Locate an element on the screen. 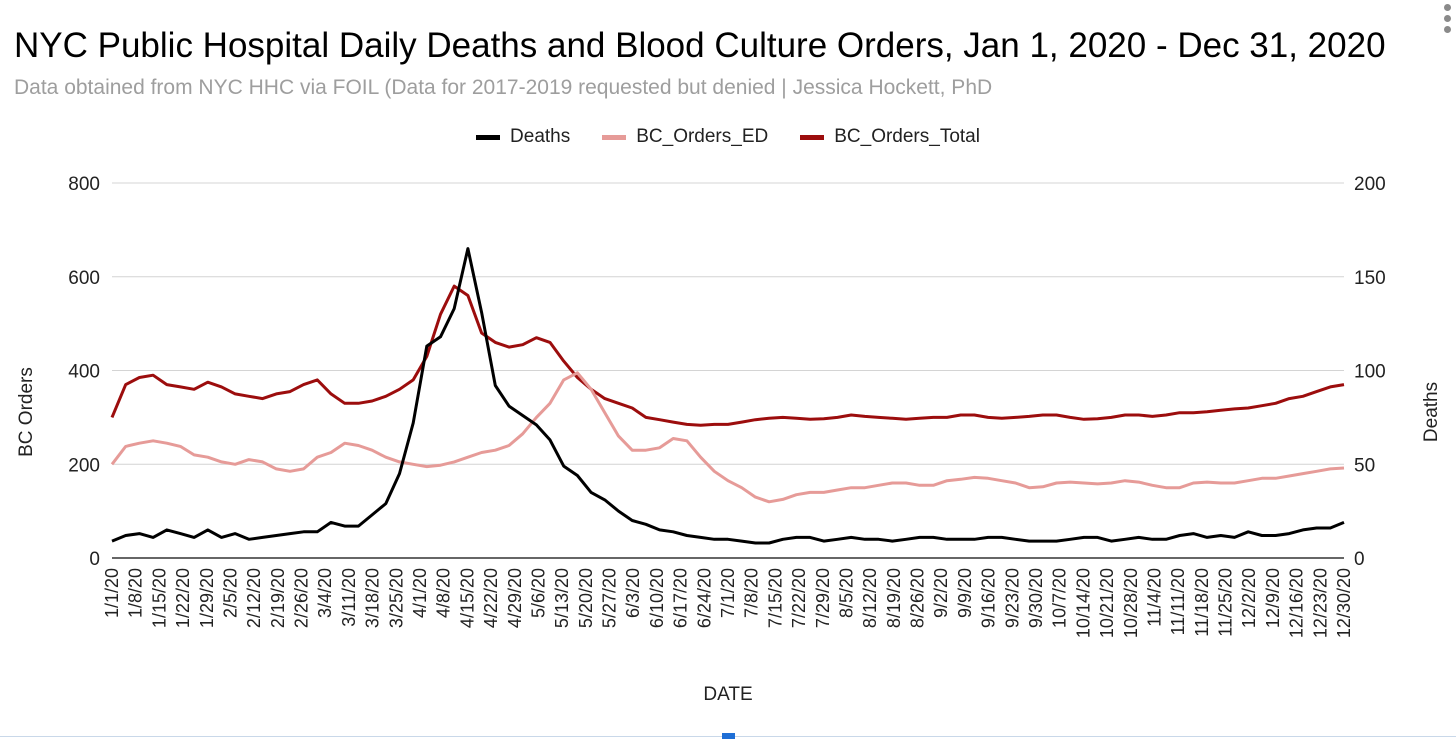 The height and width of the screenshot is (739, 1456). x-tick-label: 9/2/20 is located at coordinates (941, 593).